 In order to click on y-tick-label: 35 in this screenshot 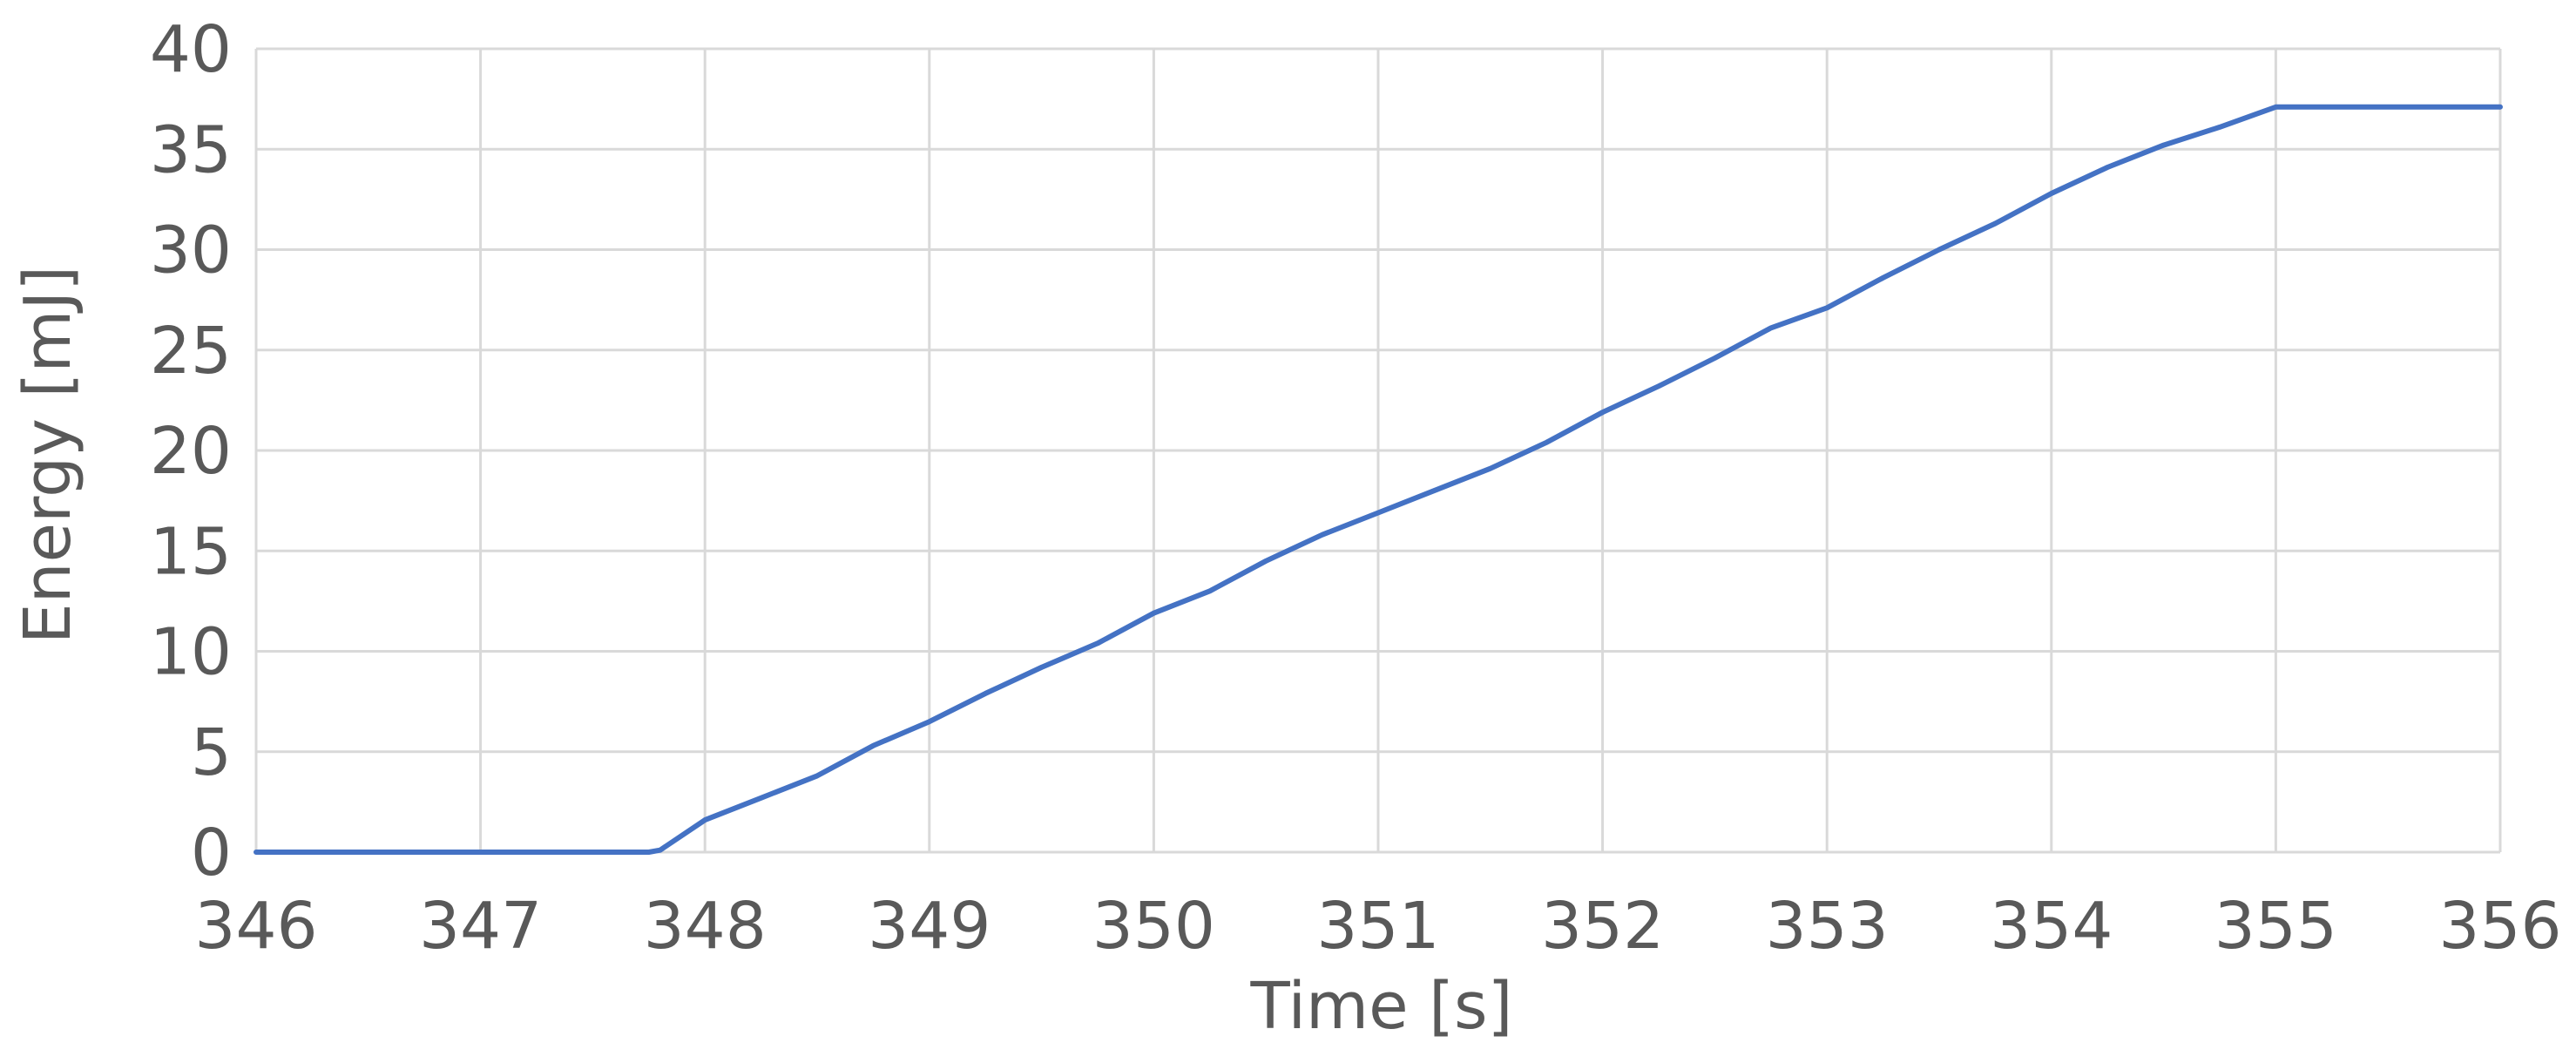, I will do `click(191, 150)`.